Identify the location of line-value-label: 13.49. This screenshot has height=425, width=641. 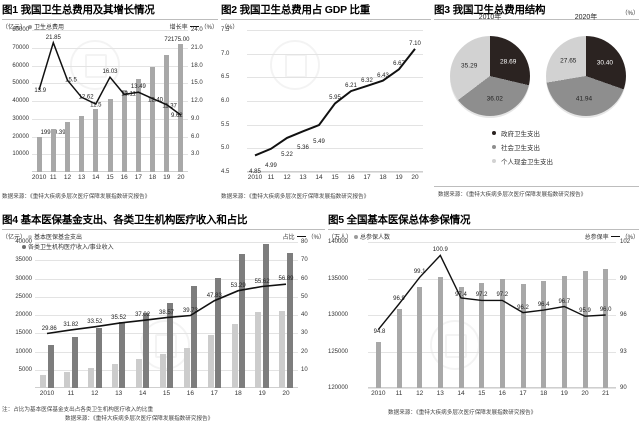
(138, 87).